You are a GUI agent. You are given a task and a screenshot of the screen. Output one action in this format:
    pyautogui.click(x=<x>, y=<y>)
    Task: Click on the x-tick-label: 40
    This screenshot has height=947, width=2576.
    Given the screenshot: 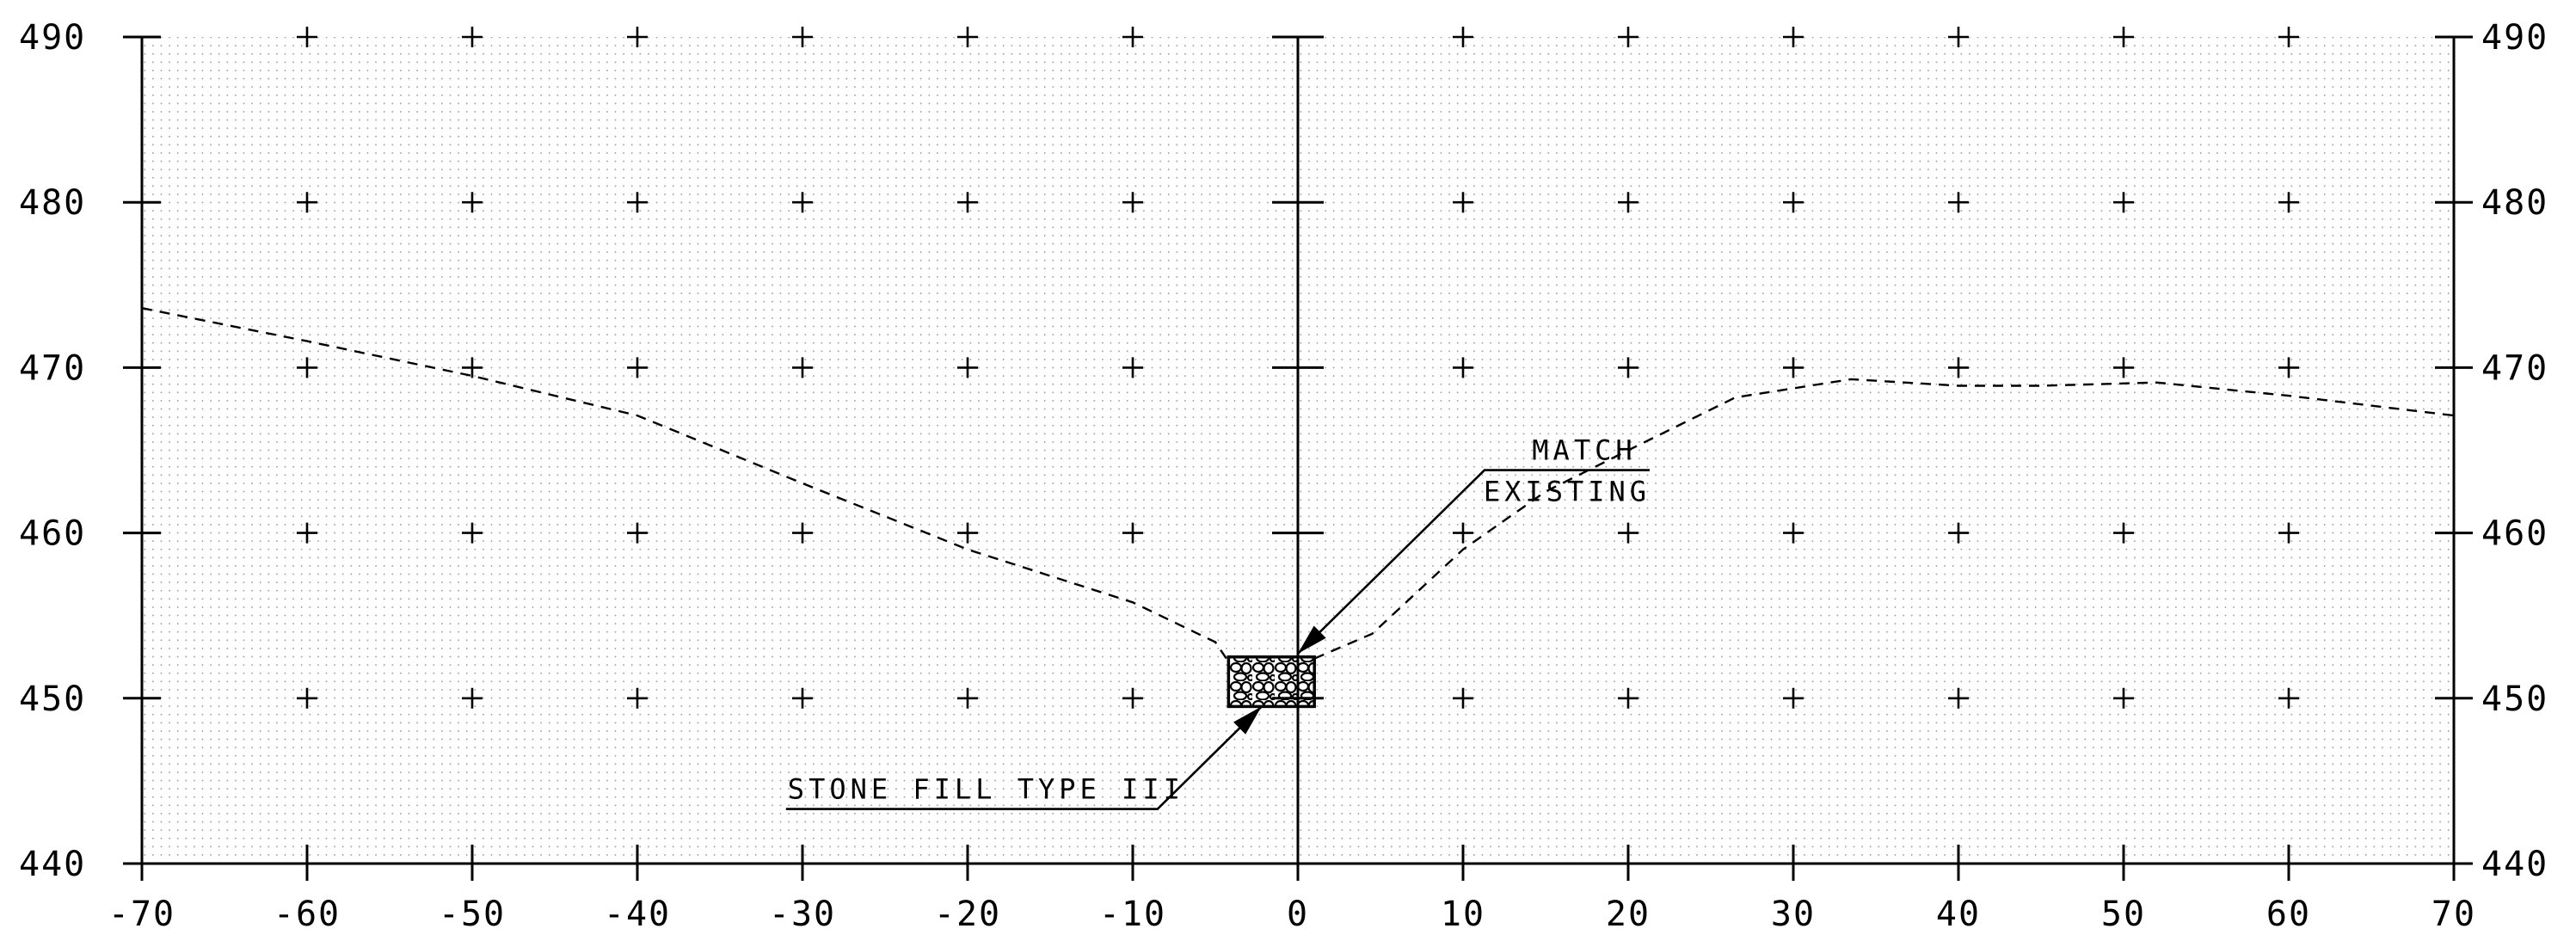 What is the action you would take?
    pyautogui.click(x=1958, y=915)
    